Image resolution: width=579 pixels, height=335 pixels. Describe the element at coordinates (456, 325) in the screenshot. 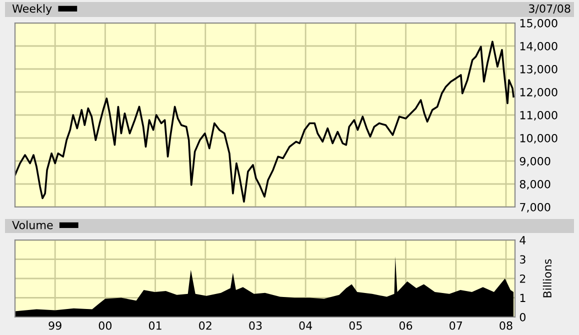

I see `x-tick-label: 07` at that location.